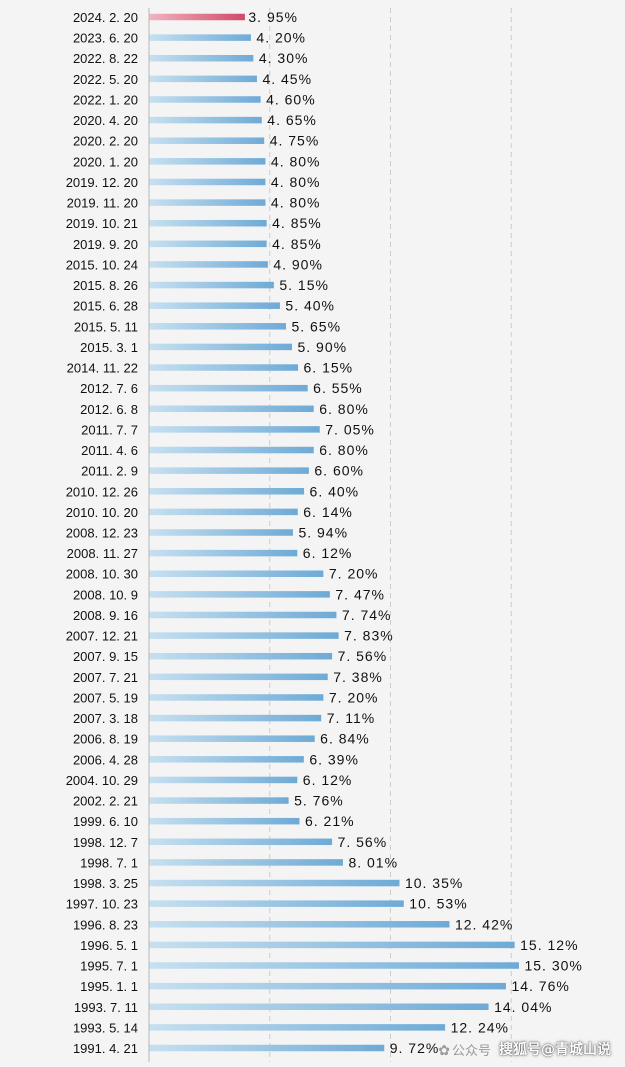 The height and width of the screenshot is (1067, 625). Describe the element at coordinates (291, 99) in the screenshot. I see `value-label: 4. 60%` at that location.